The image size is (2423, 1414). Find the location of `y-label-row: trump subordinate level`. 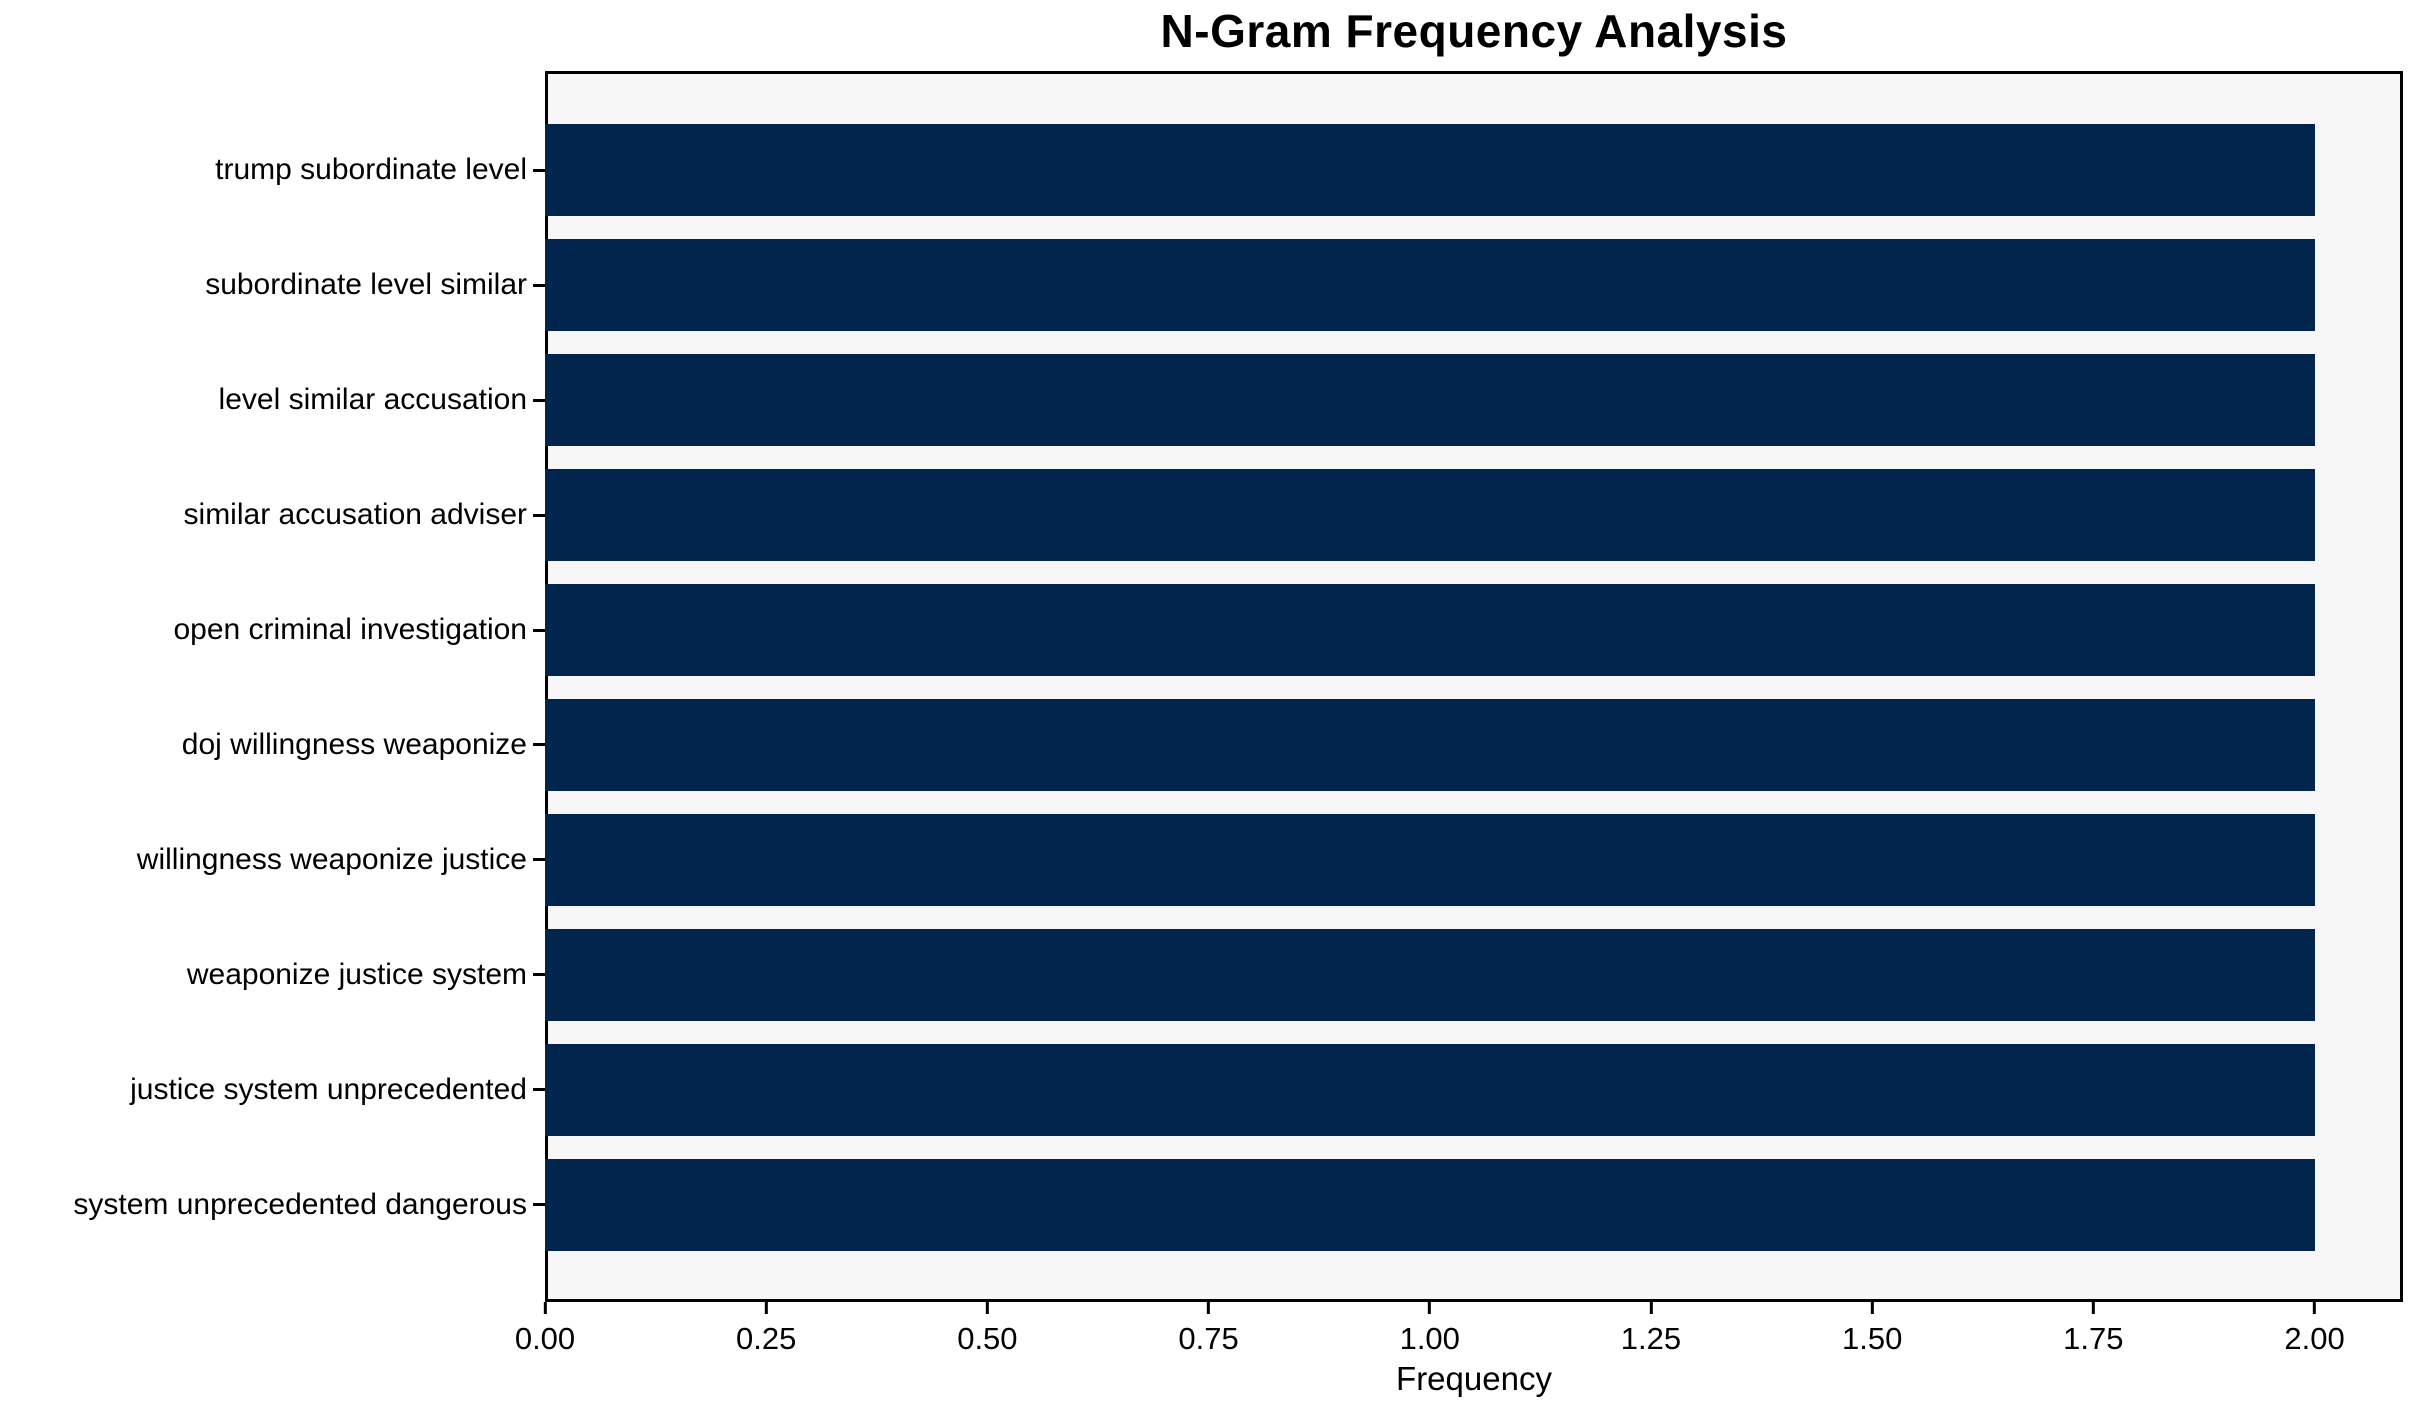

y-label-row: trump subordinate level is located at coordinates (263, 170).